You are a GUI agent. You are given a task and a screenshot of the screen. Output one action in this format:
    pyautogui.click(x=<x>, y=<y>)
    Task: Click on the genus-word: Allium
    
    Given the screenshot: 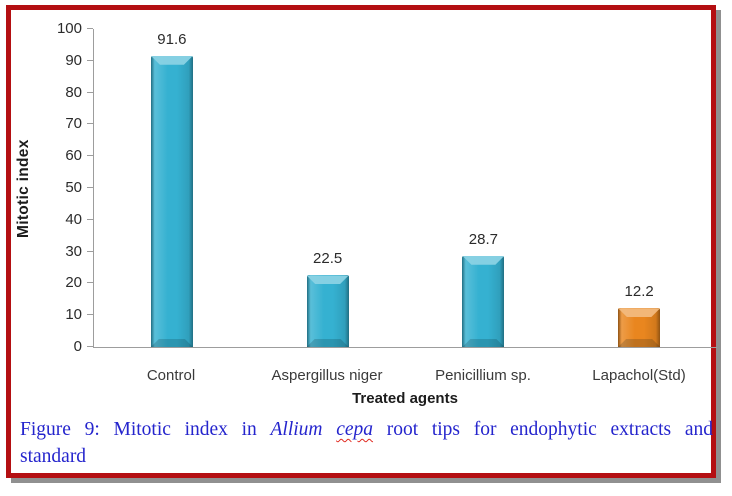 What is the action you would take?
    pyautogui.click(x=296, y=429)
    